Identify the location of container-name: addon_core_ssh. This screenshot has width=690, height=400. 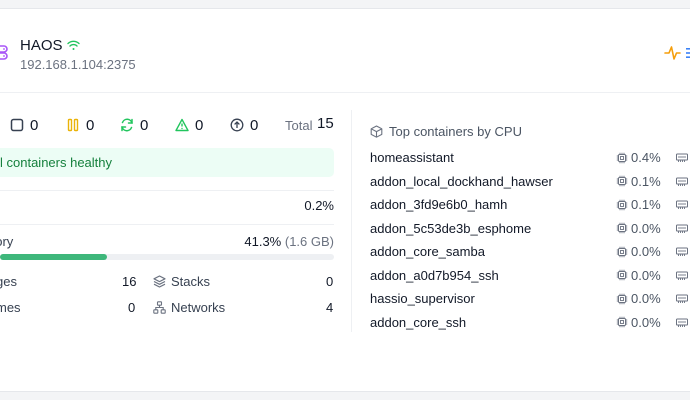
(418, 322).